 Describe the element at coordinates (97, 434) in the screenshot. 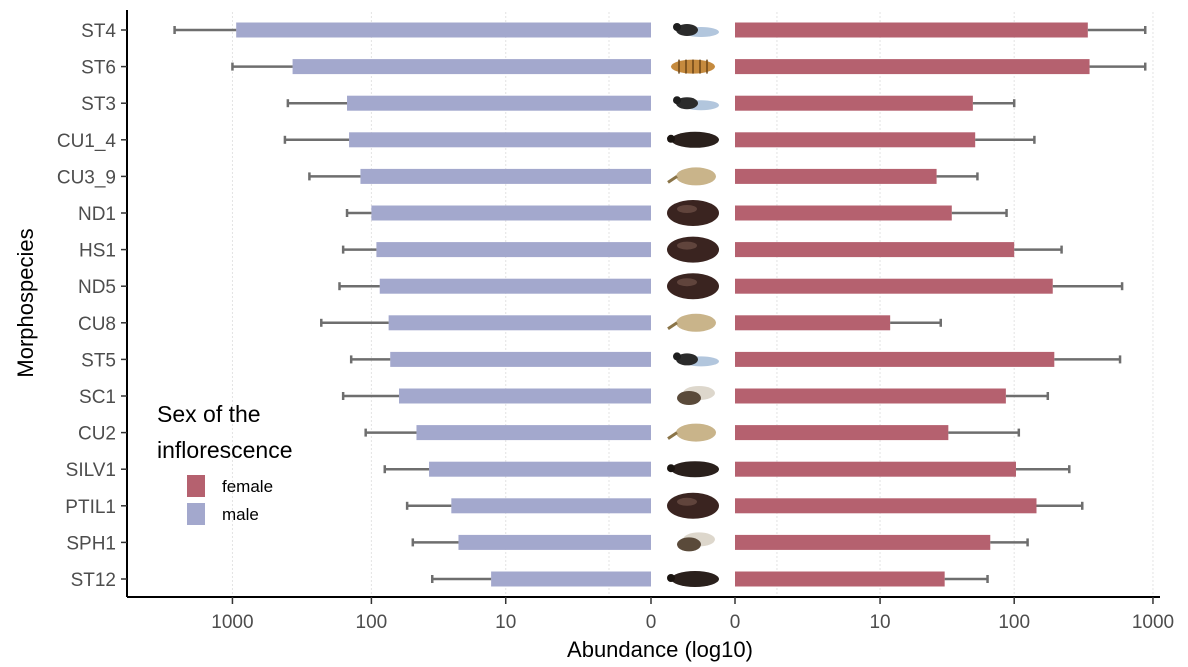

I see `y-tick-label-cu2: CU2` at that location.